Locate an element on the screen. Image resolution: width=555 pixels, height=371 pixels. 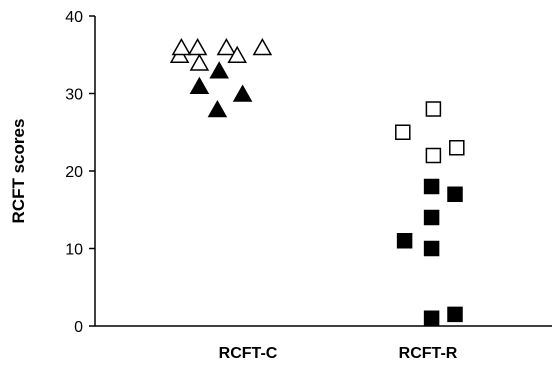
category-label: RCFT-R is located at coordinates (428, 353).